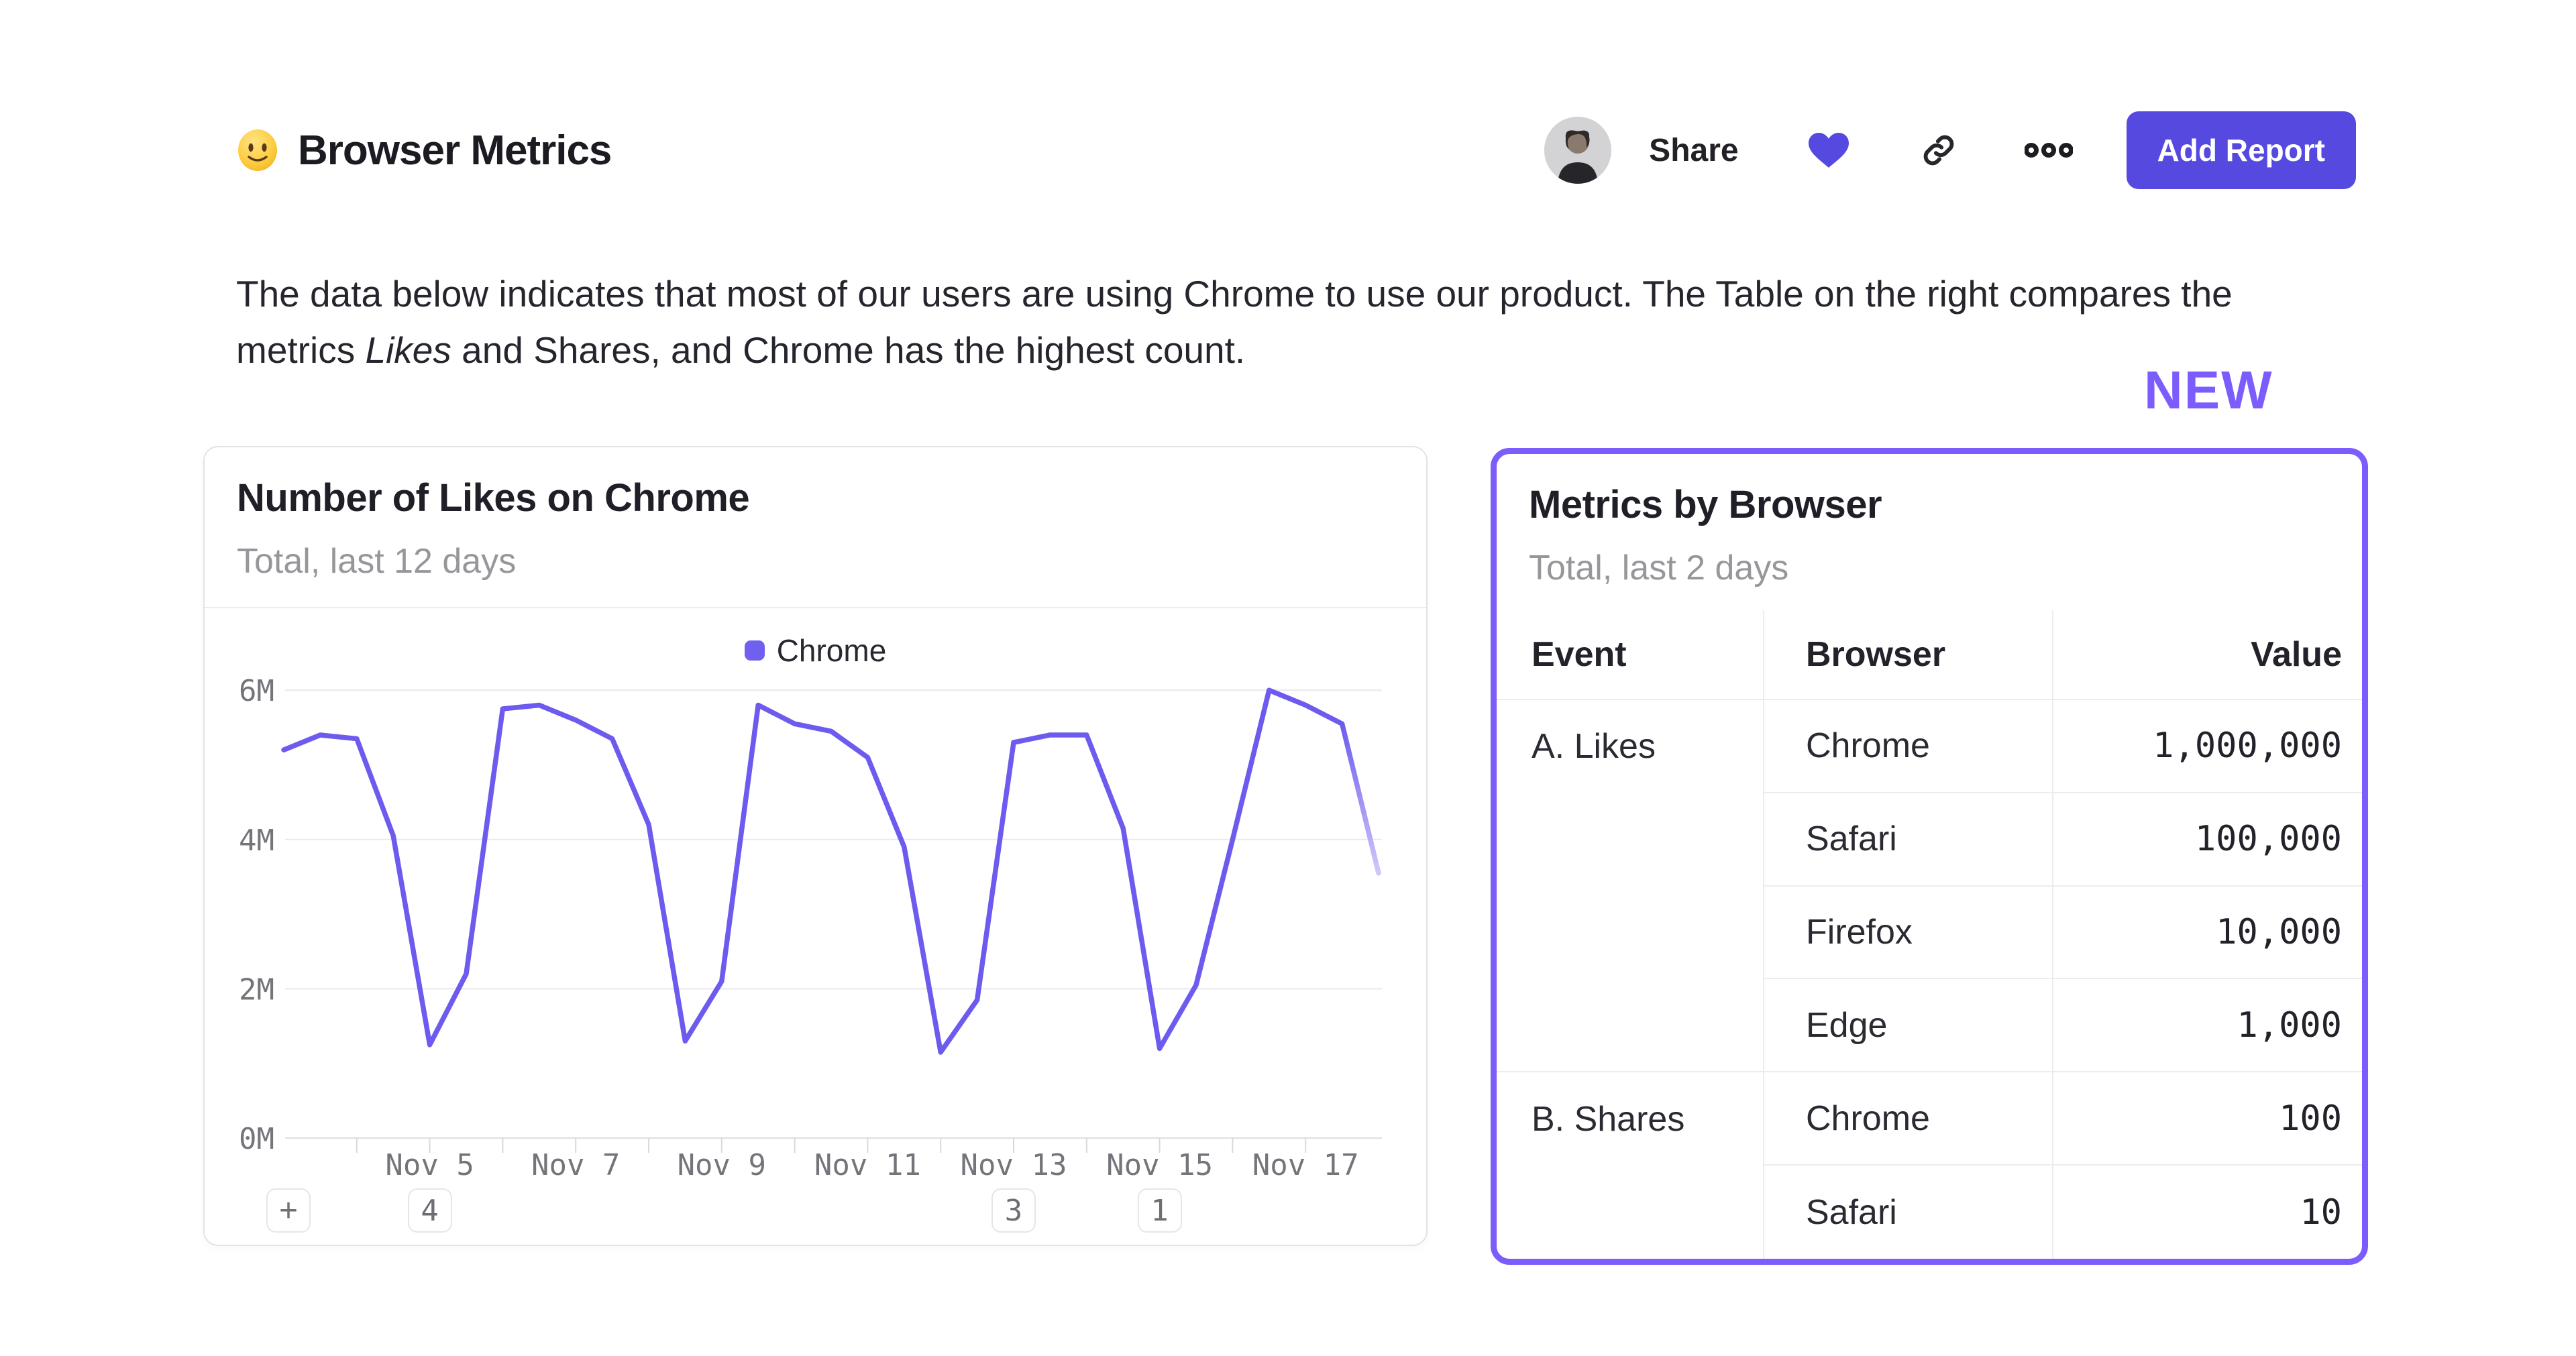 The image size is (2576, 1356). What do you see at coordinates (754, 650) in the screenshot?
I see `legend-swatch-chrome` at bounding box center [754, 650].